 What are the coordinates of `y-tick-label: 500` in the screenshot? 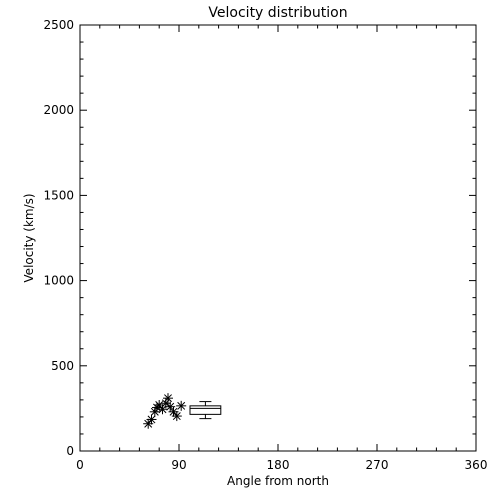 It's located at (62, 366).